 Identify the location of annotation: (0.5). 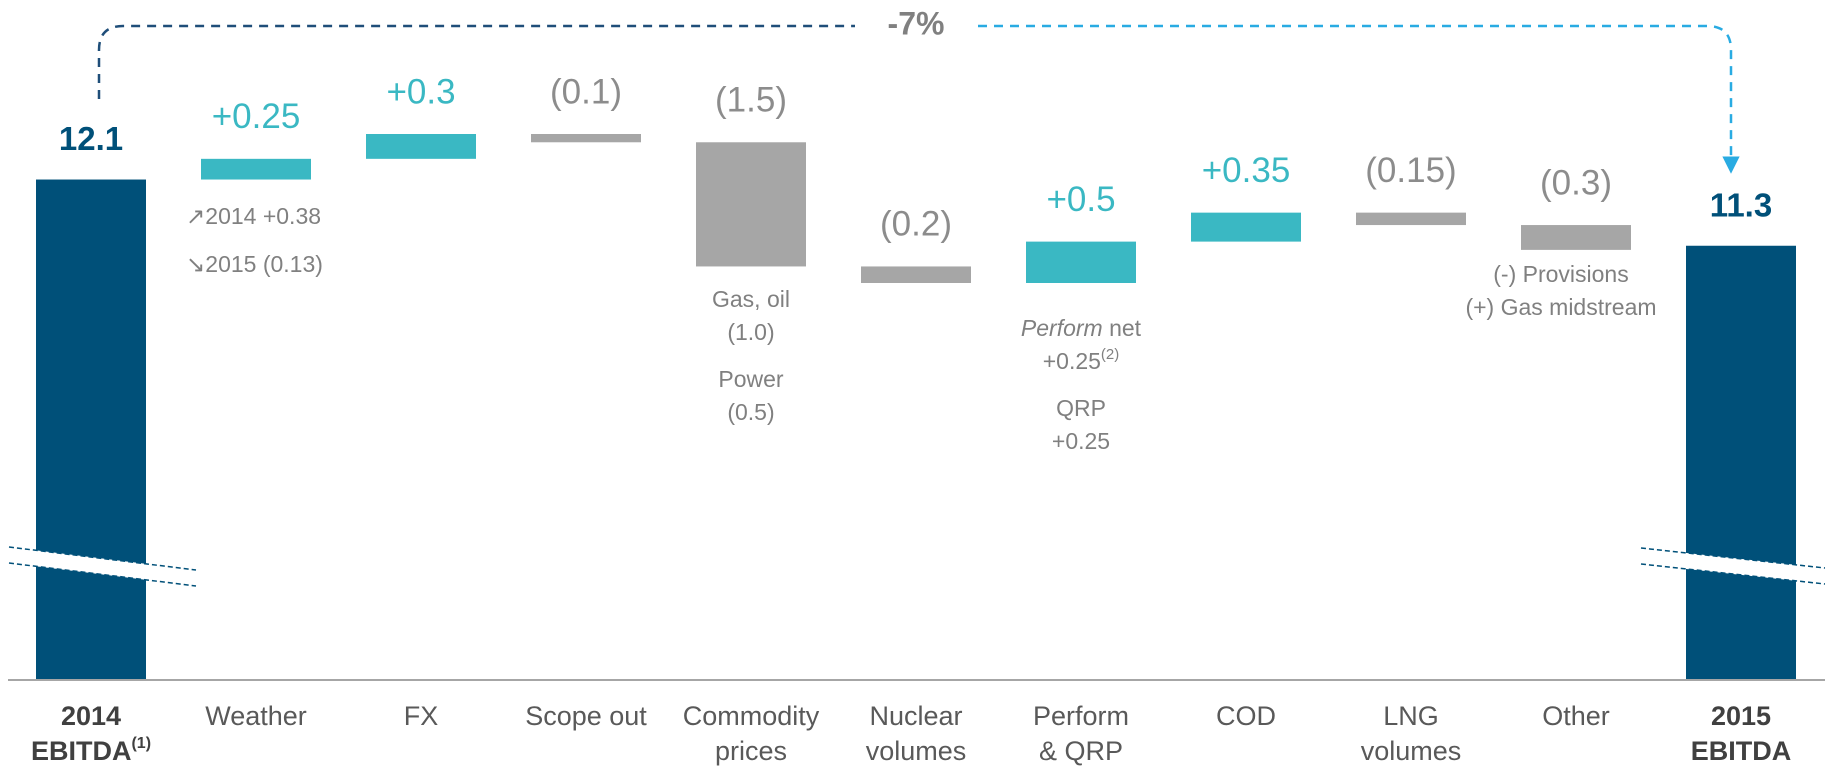
(750, 412).